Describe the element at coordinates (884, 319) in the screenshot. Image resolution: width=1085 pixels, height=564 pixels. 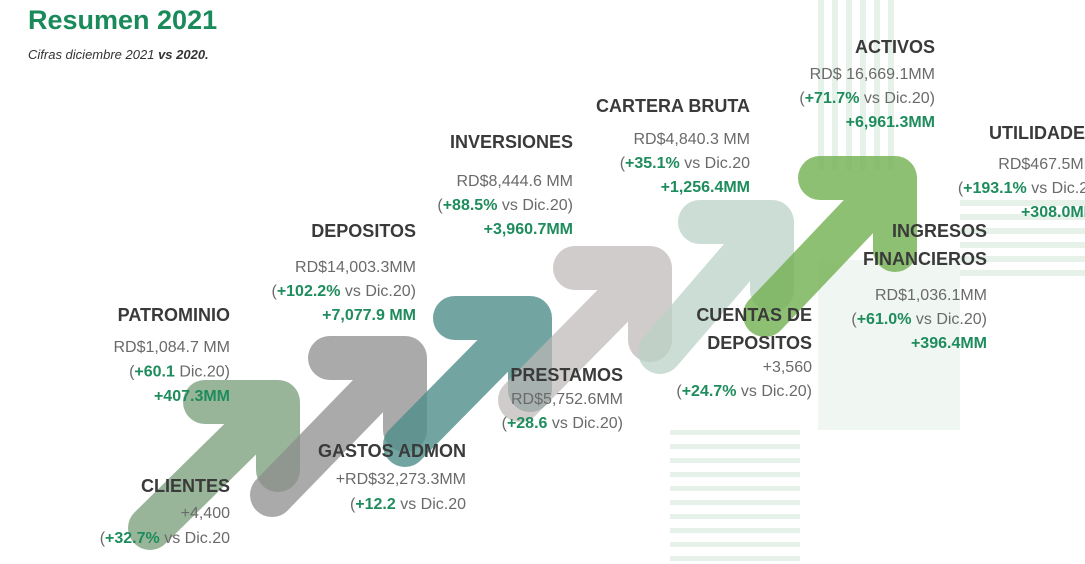
I see `change-part: +61.0%` at that location.